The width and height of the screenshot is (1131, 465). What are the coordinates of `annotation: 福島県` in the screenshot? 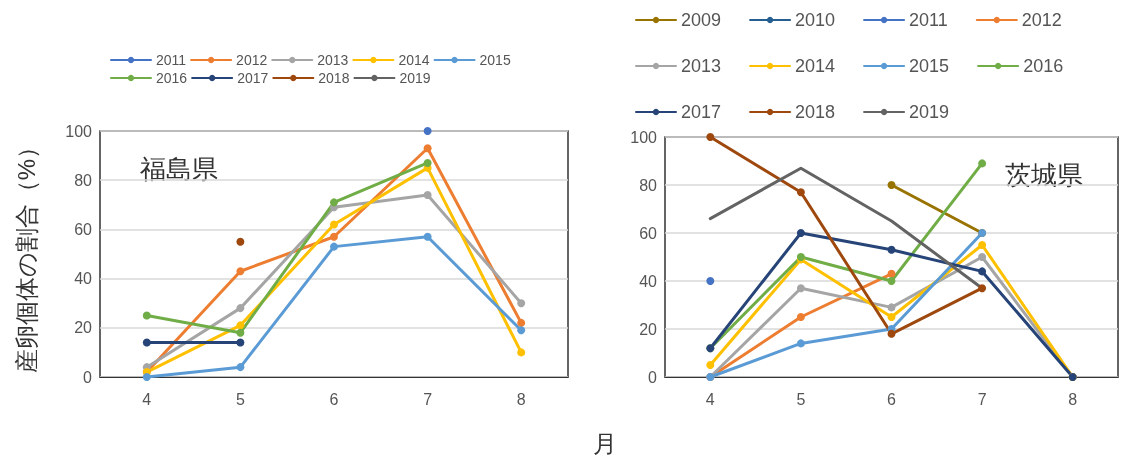 It's located at (179, 169).